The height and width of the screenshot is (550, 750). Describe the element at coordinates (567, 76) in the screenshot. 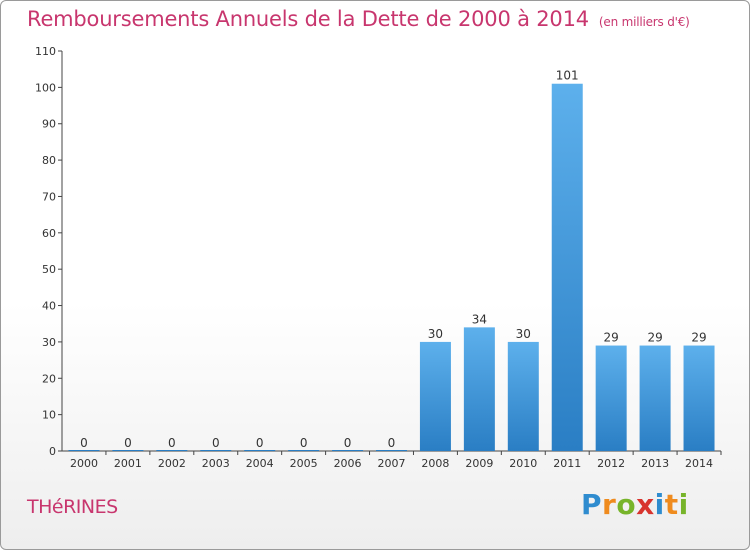

I see `bar-value-label: 101` at that location.